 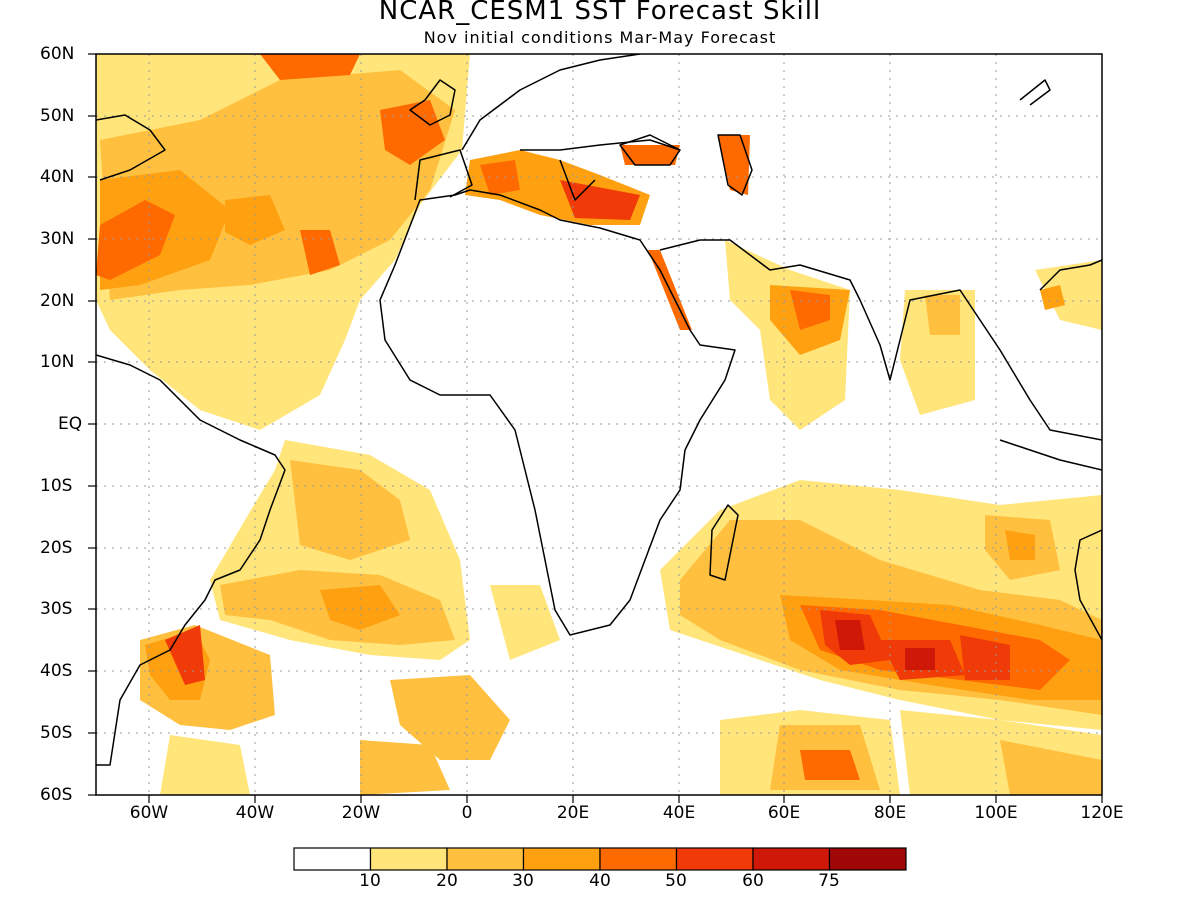 What do you see at coordinates (784, 813) in the screenshot?
I see `lon-label: 60E` at bounding box center [784, 813].